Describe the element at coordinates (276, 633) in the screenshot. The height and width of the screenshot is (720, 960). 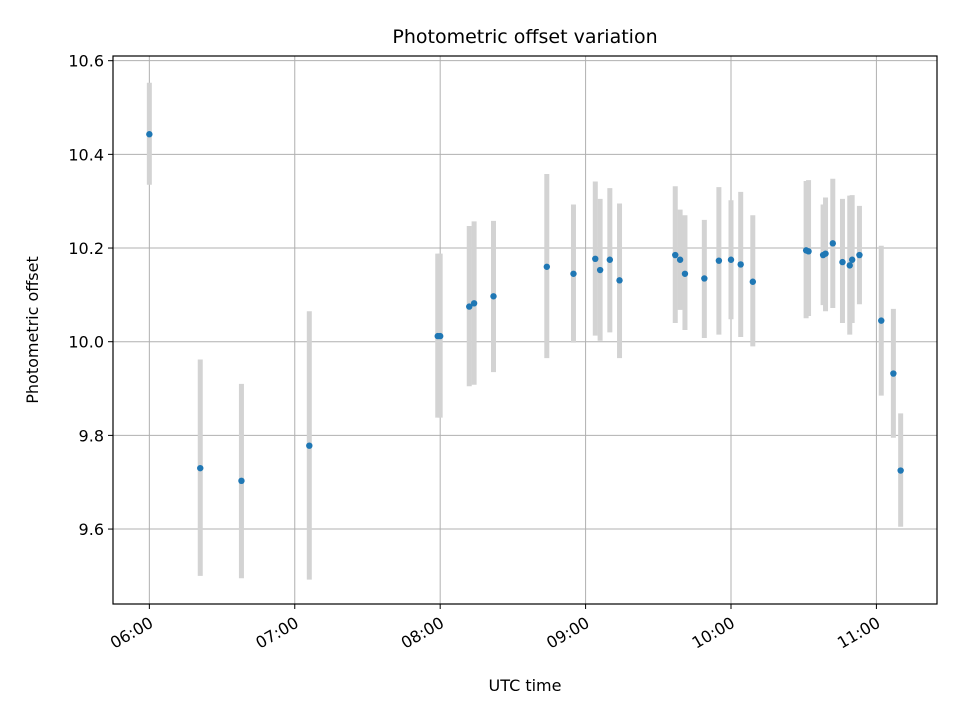
I see `x-tick-label: 07:00` at that location.